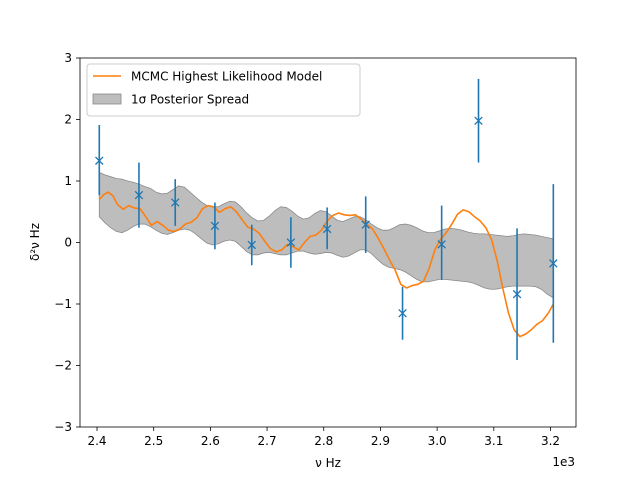 The image size is (640, 484). I want to click on legend-box, so click(223, 90).